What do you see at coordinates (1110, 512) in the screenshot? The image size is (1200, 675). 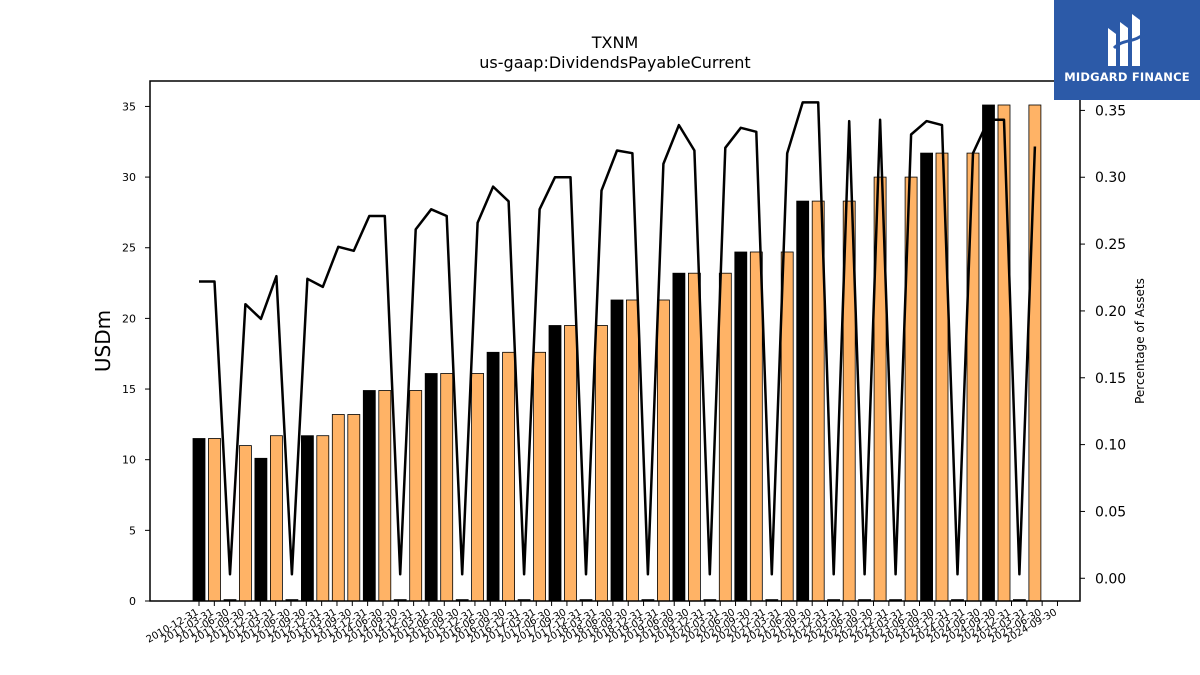 I see `y2-tick-label-1: 0.05` at bounding box center [1110, 512].